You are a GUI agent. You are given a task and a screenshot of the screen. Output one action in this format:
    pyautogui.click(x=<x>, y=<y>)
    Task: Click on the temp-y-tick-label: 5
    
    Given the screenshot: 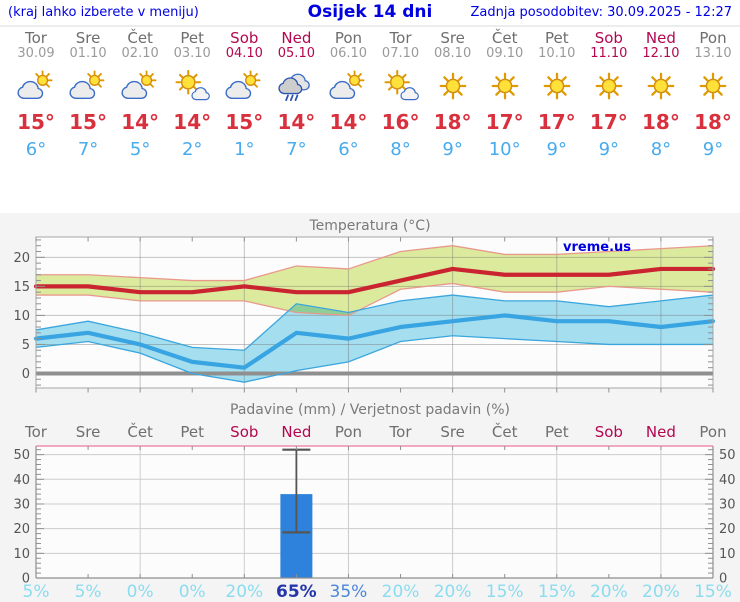 What is the action you would take?
    pyautogui.click(x=26, y=345)
    